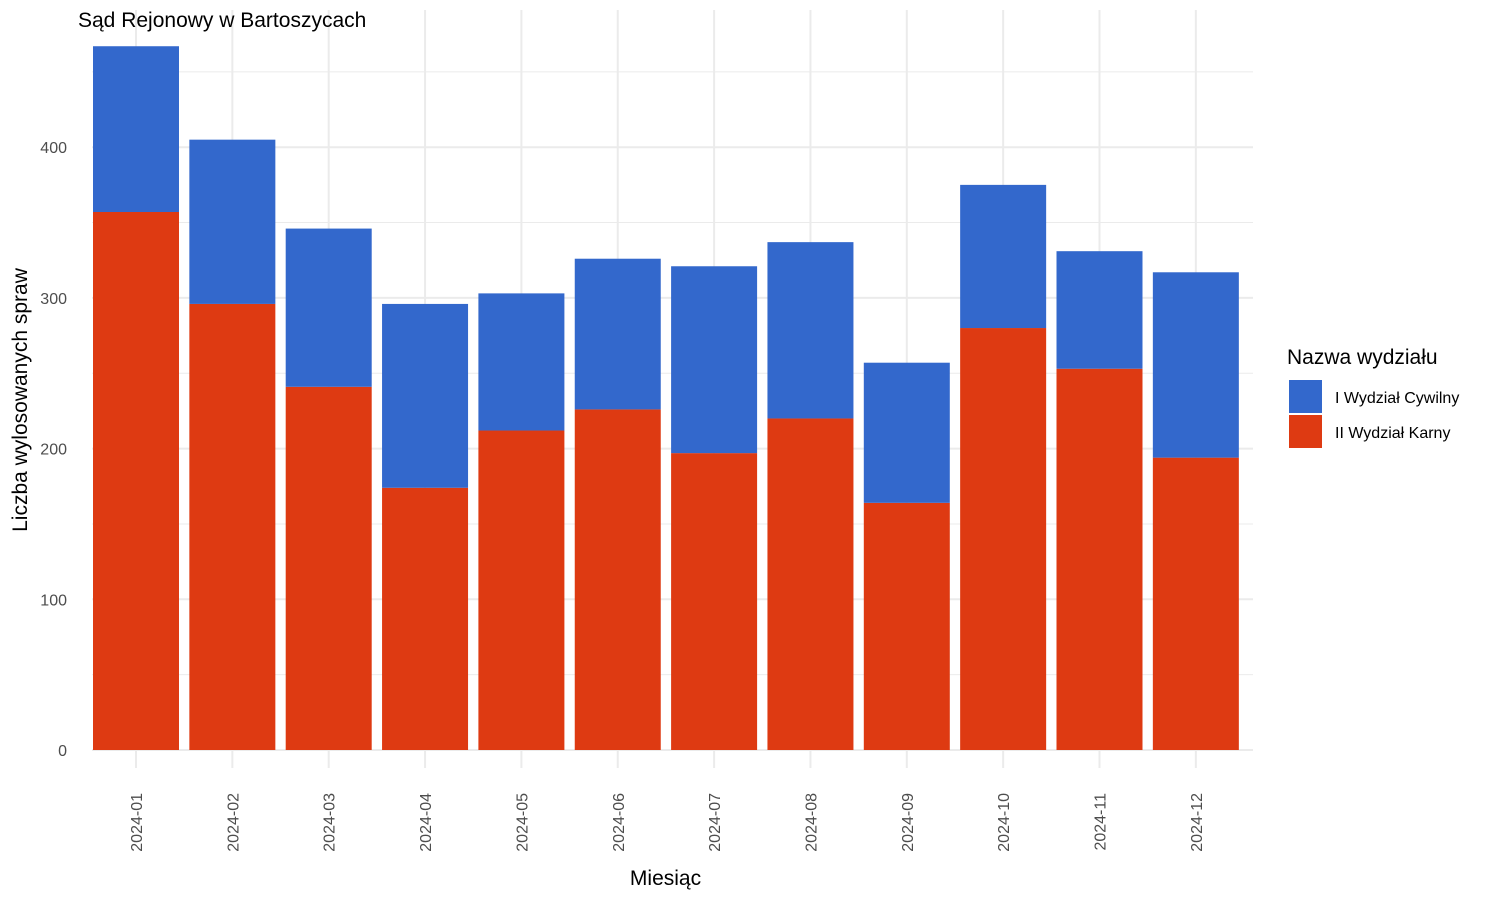 This screenshot has height=905, width=1500. I want to click on y-tick-label: 100, so click(53, 600).